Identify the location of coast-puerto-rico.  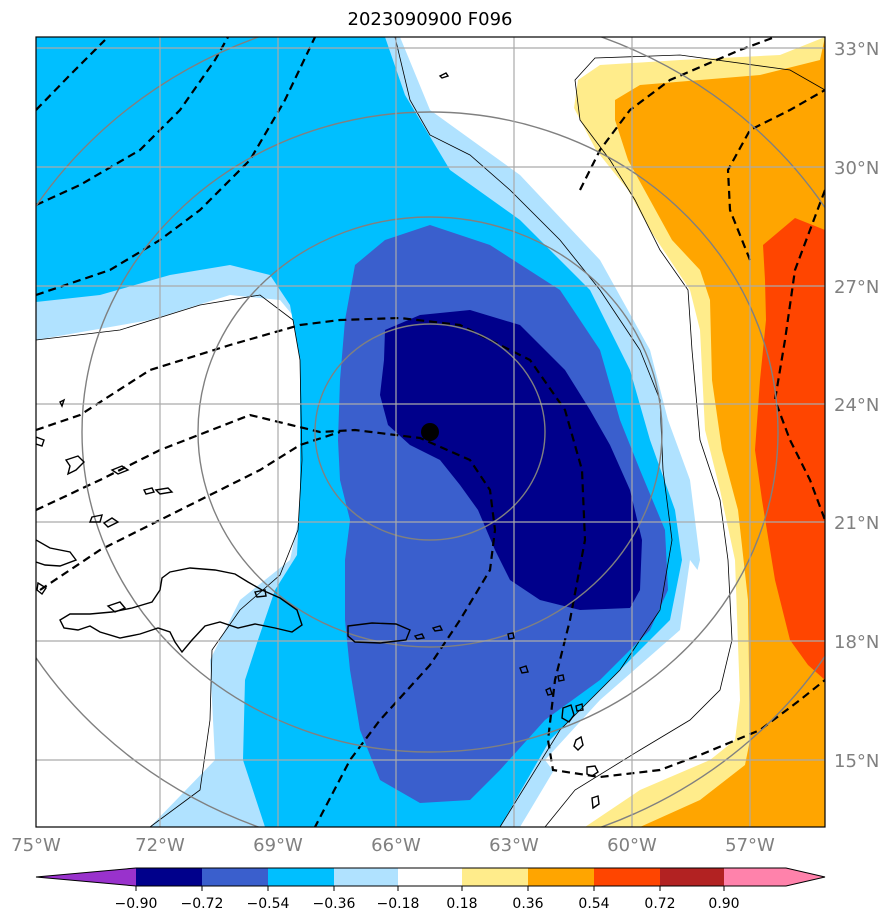
(379, 633).